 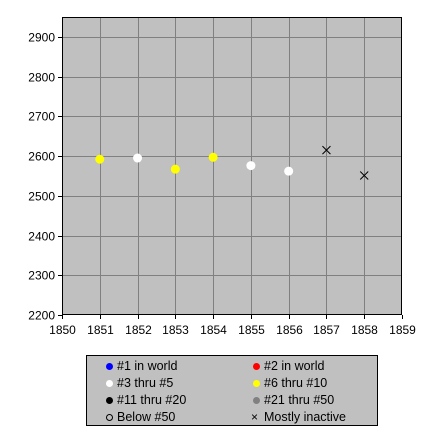 I want to click on legend-label: #11 thru #20, so click(x=152, y=400).